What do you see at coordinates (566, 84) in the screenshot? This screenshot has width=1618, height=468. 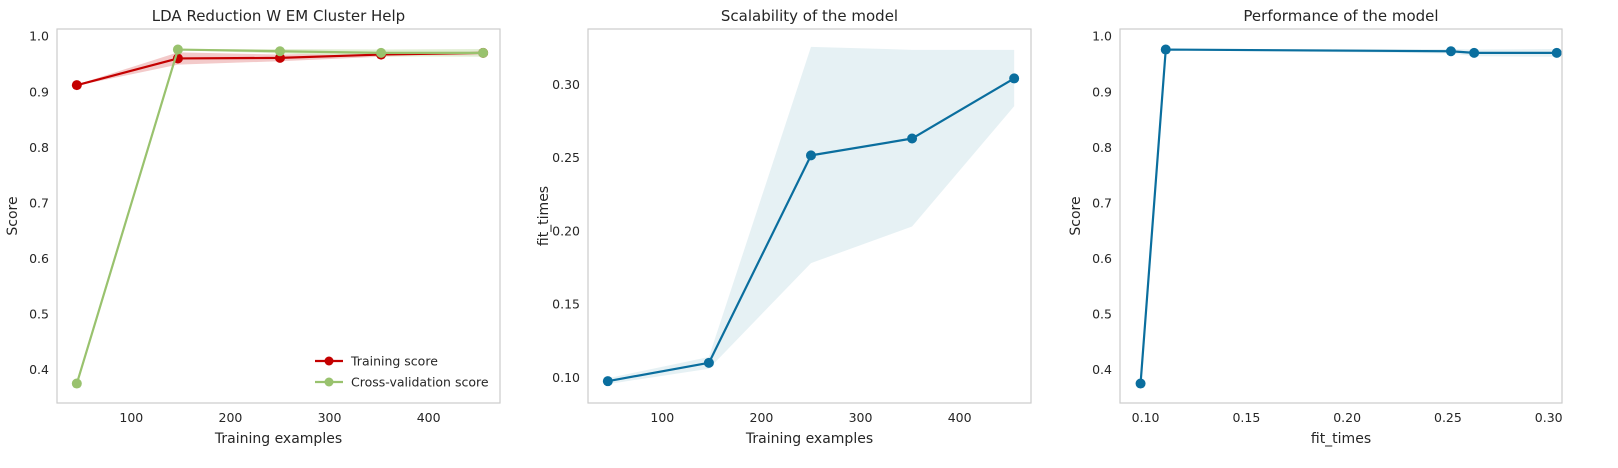 I see `y-tick-label: 0.30` at bounding box center [566, 84].